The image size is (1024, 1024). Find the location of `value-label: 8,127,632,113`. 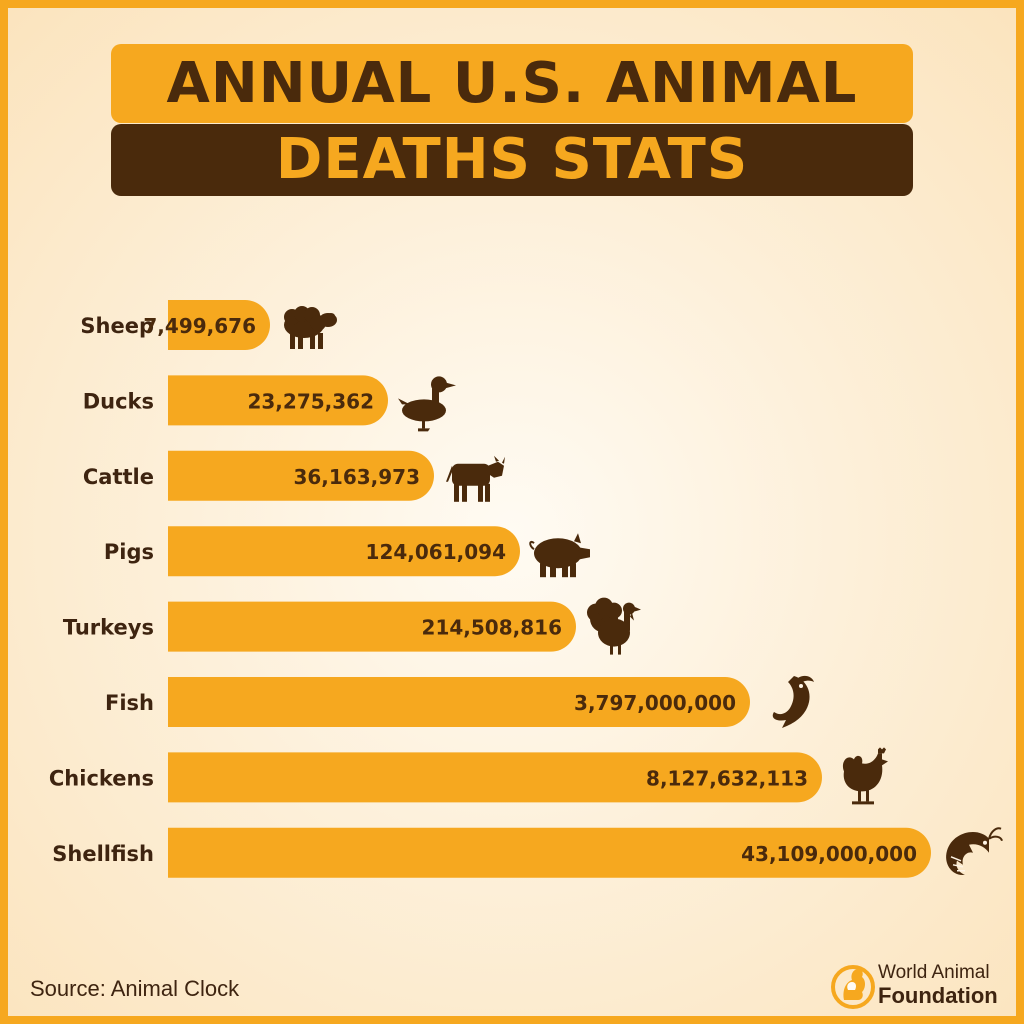

value-label: 8,127,632,113 is located at coordinates (727, 778).